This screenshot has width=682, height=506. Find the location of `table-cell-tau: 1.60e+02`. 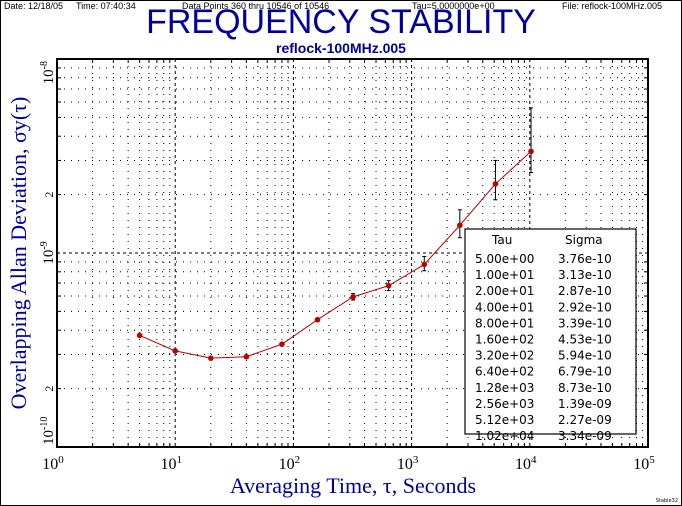

table-cell-tau: 1.60e+02 is located at coordinates (504, 340).